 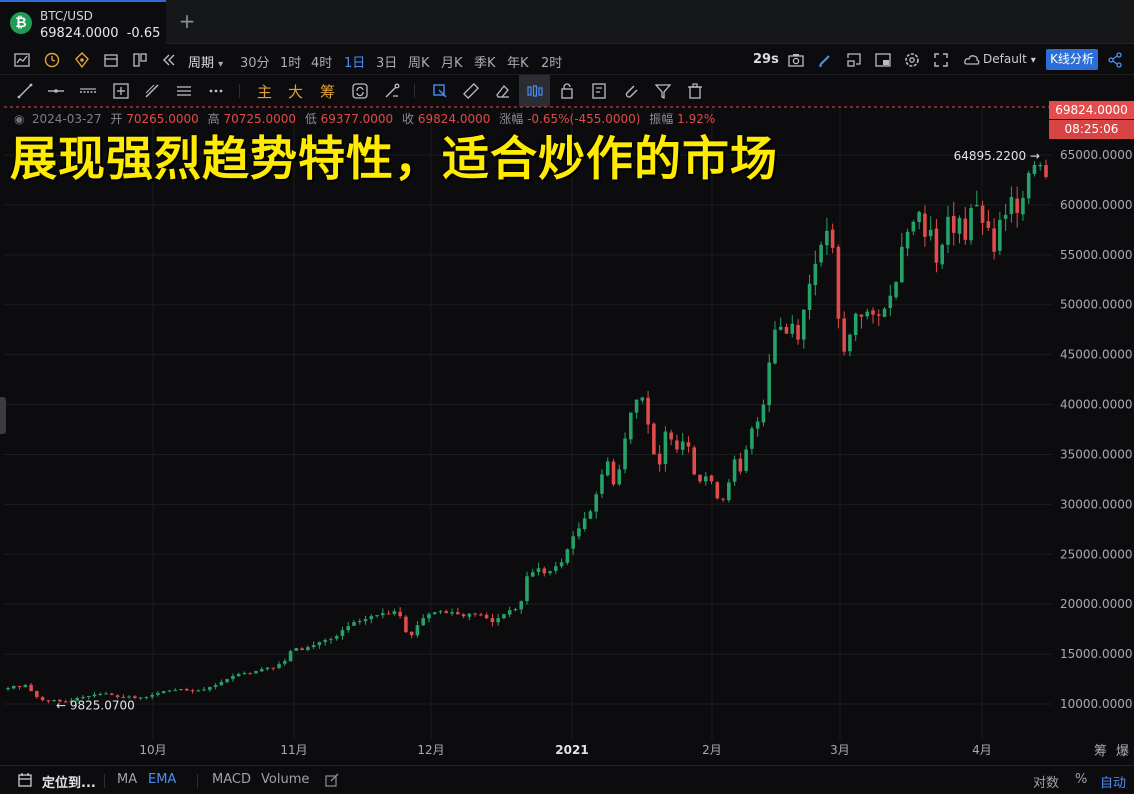 I want to click on template-icon, so click(x=599, y=91).